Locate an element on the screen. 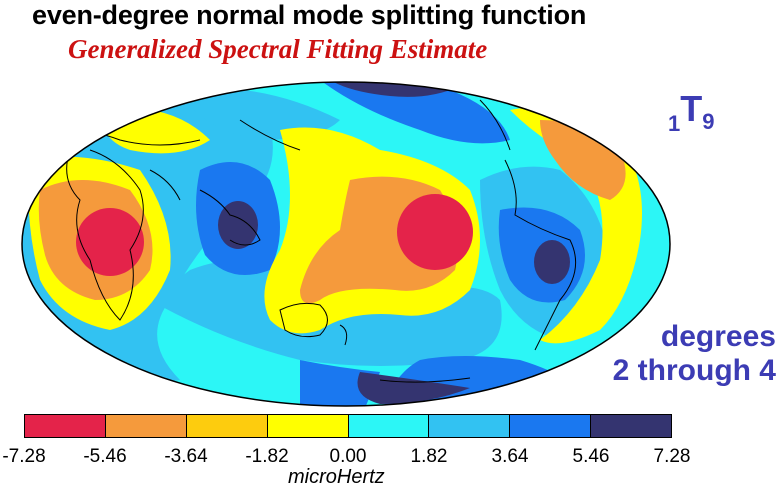  mode-label: 1T9 is located at coordinates (691, 112).